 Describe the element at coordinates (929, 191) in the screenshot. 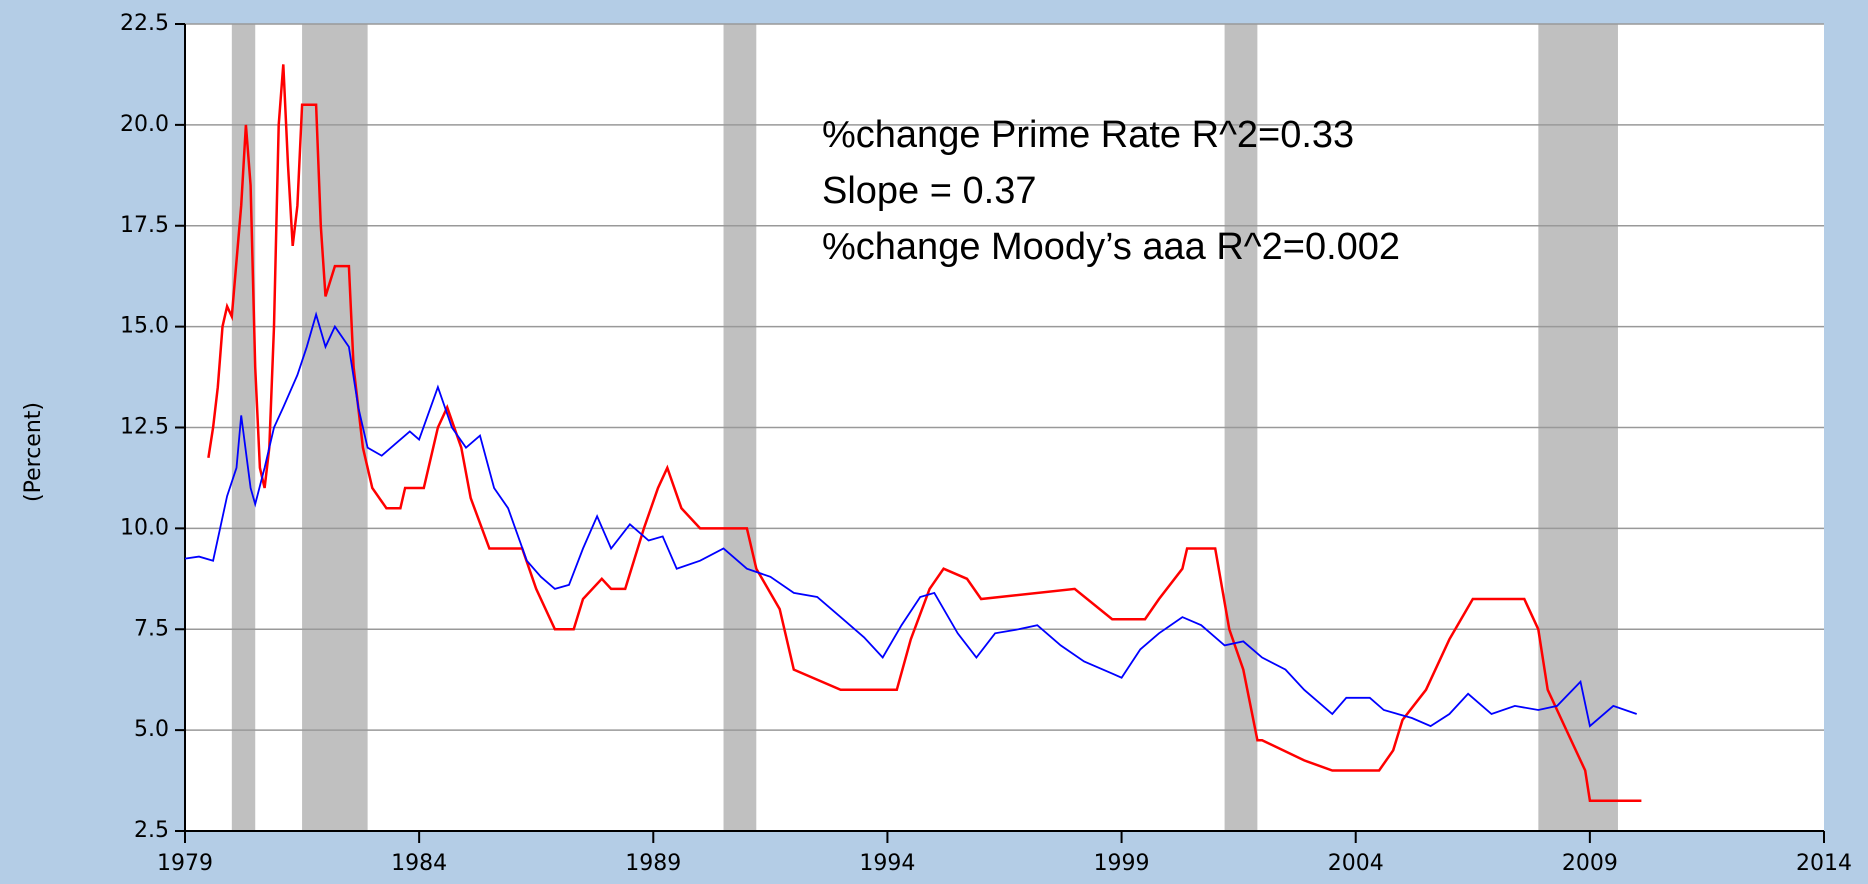

I see `annotation: Slope = 0.37` at that location.